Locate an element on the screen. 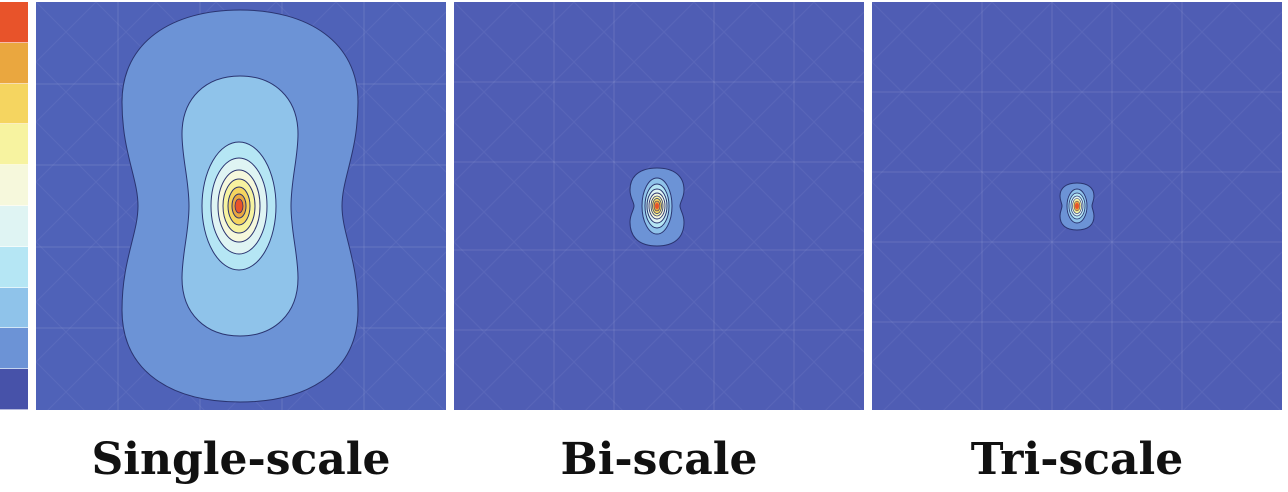 The image size is (1288, 492). caption-bi-scale: Bi-scale is located at coordinates (659, 459).